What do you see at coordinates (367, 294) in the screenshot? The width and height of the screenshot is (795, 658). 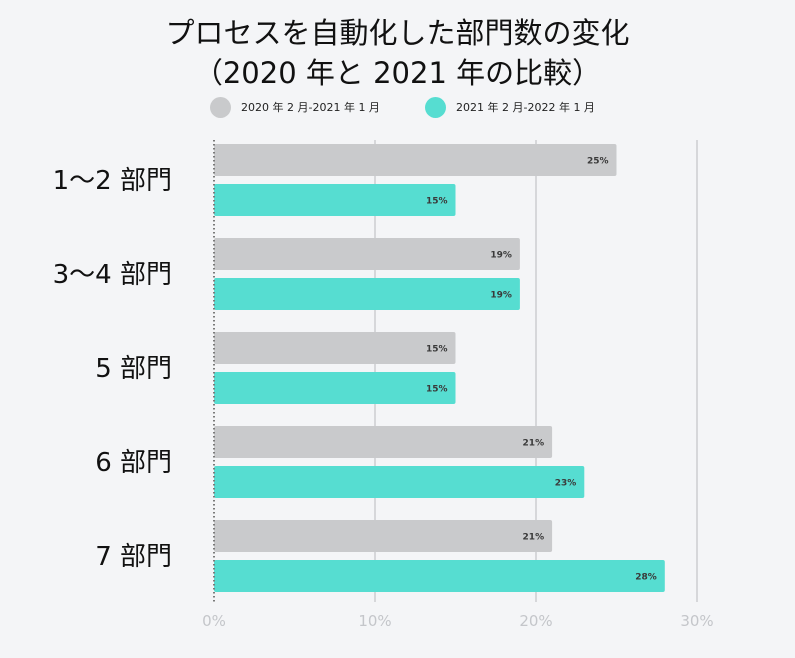 I see `bar-s1-c1` at bounding box center [367, 294].